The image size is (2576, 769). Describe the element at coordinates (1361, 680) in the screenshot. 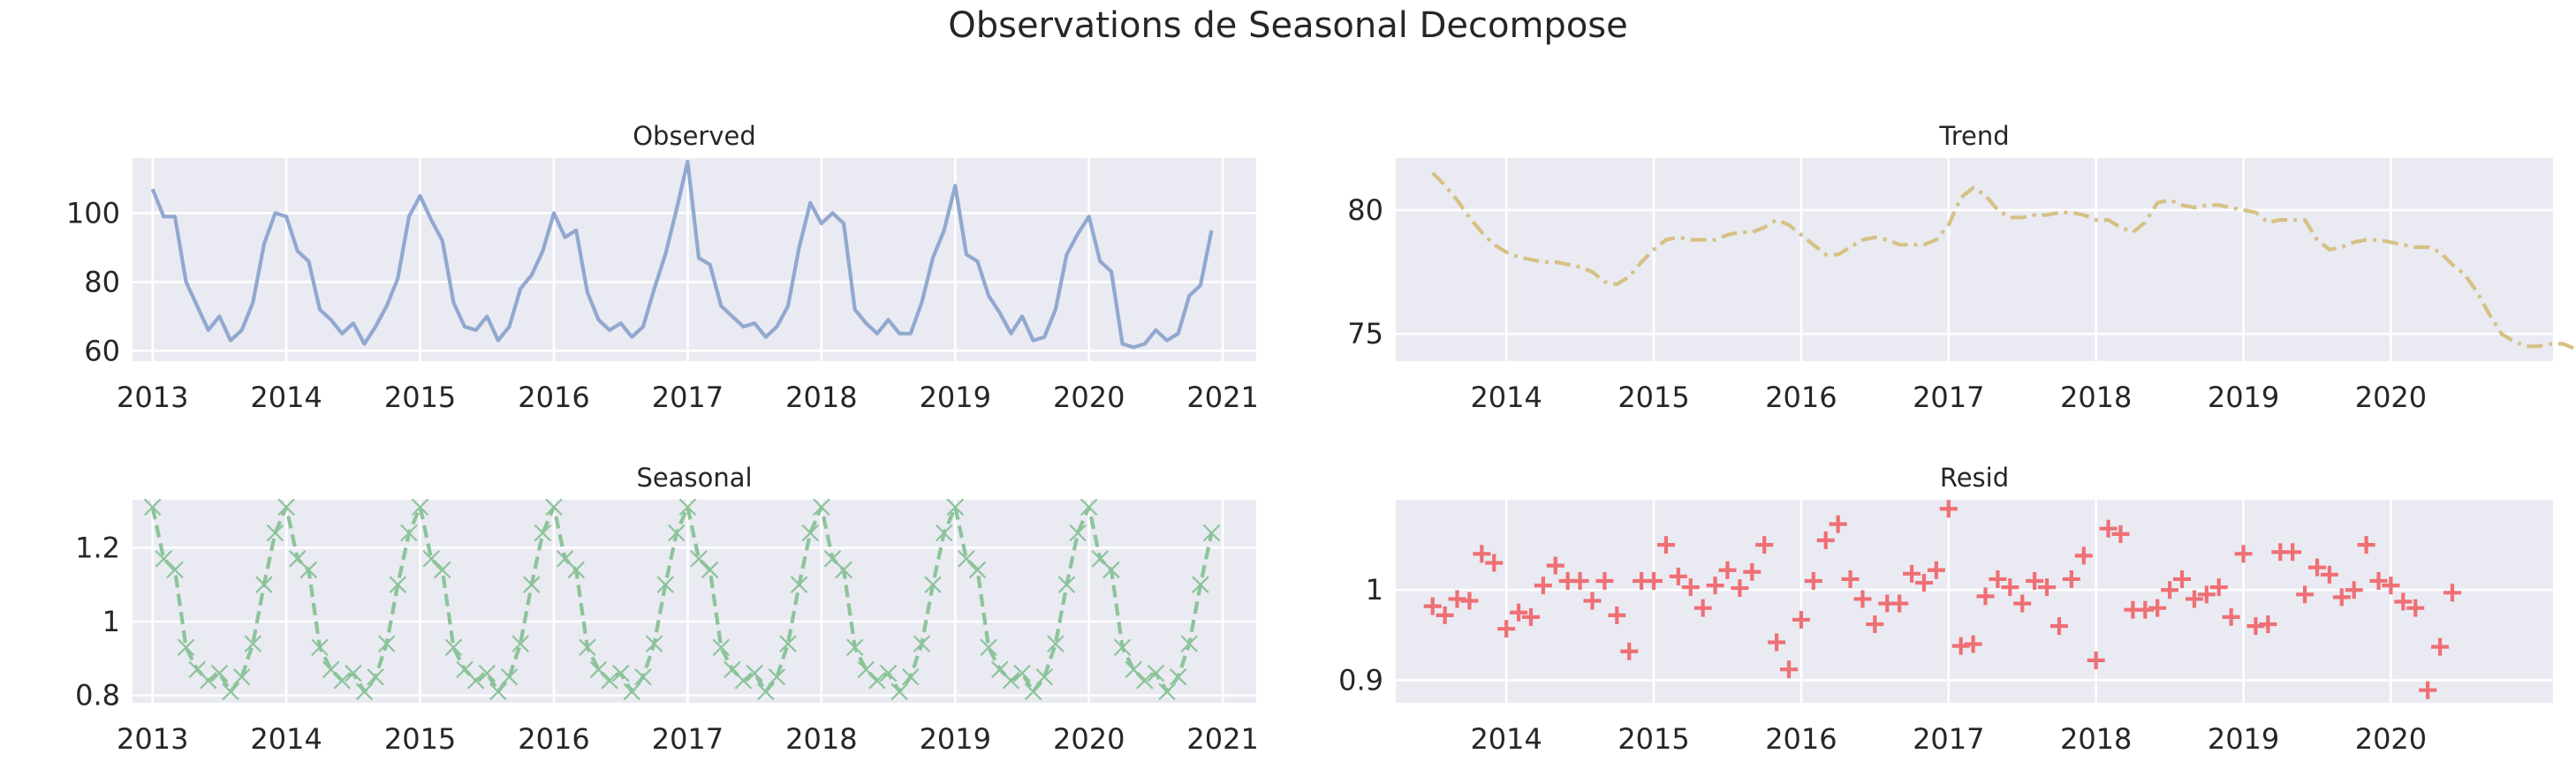

I see `resid-ytick-label: 0.9` at that location.